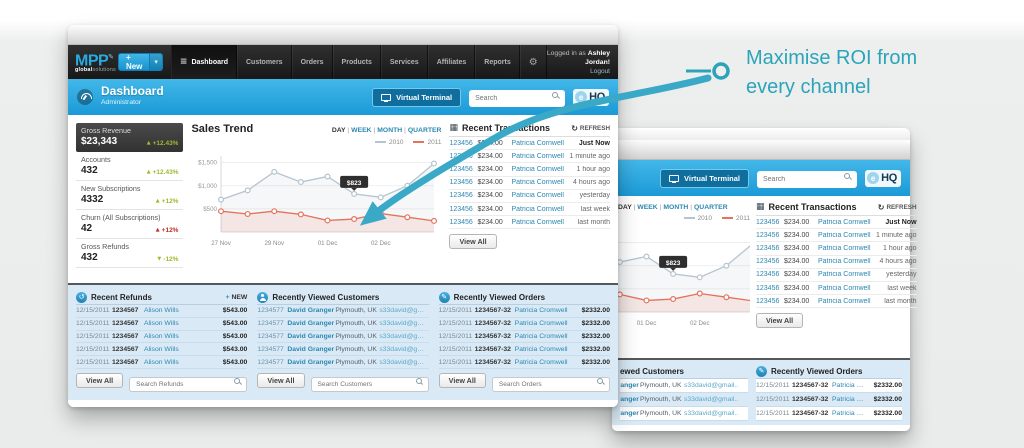  I want to click on nav-item-reports: Reports, so click(497, 62).